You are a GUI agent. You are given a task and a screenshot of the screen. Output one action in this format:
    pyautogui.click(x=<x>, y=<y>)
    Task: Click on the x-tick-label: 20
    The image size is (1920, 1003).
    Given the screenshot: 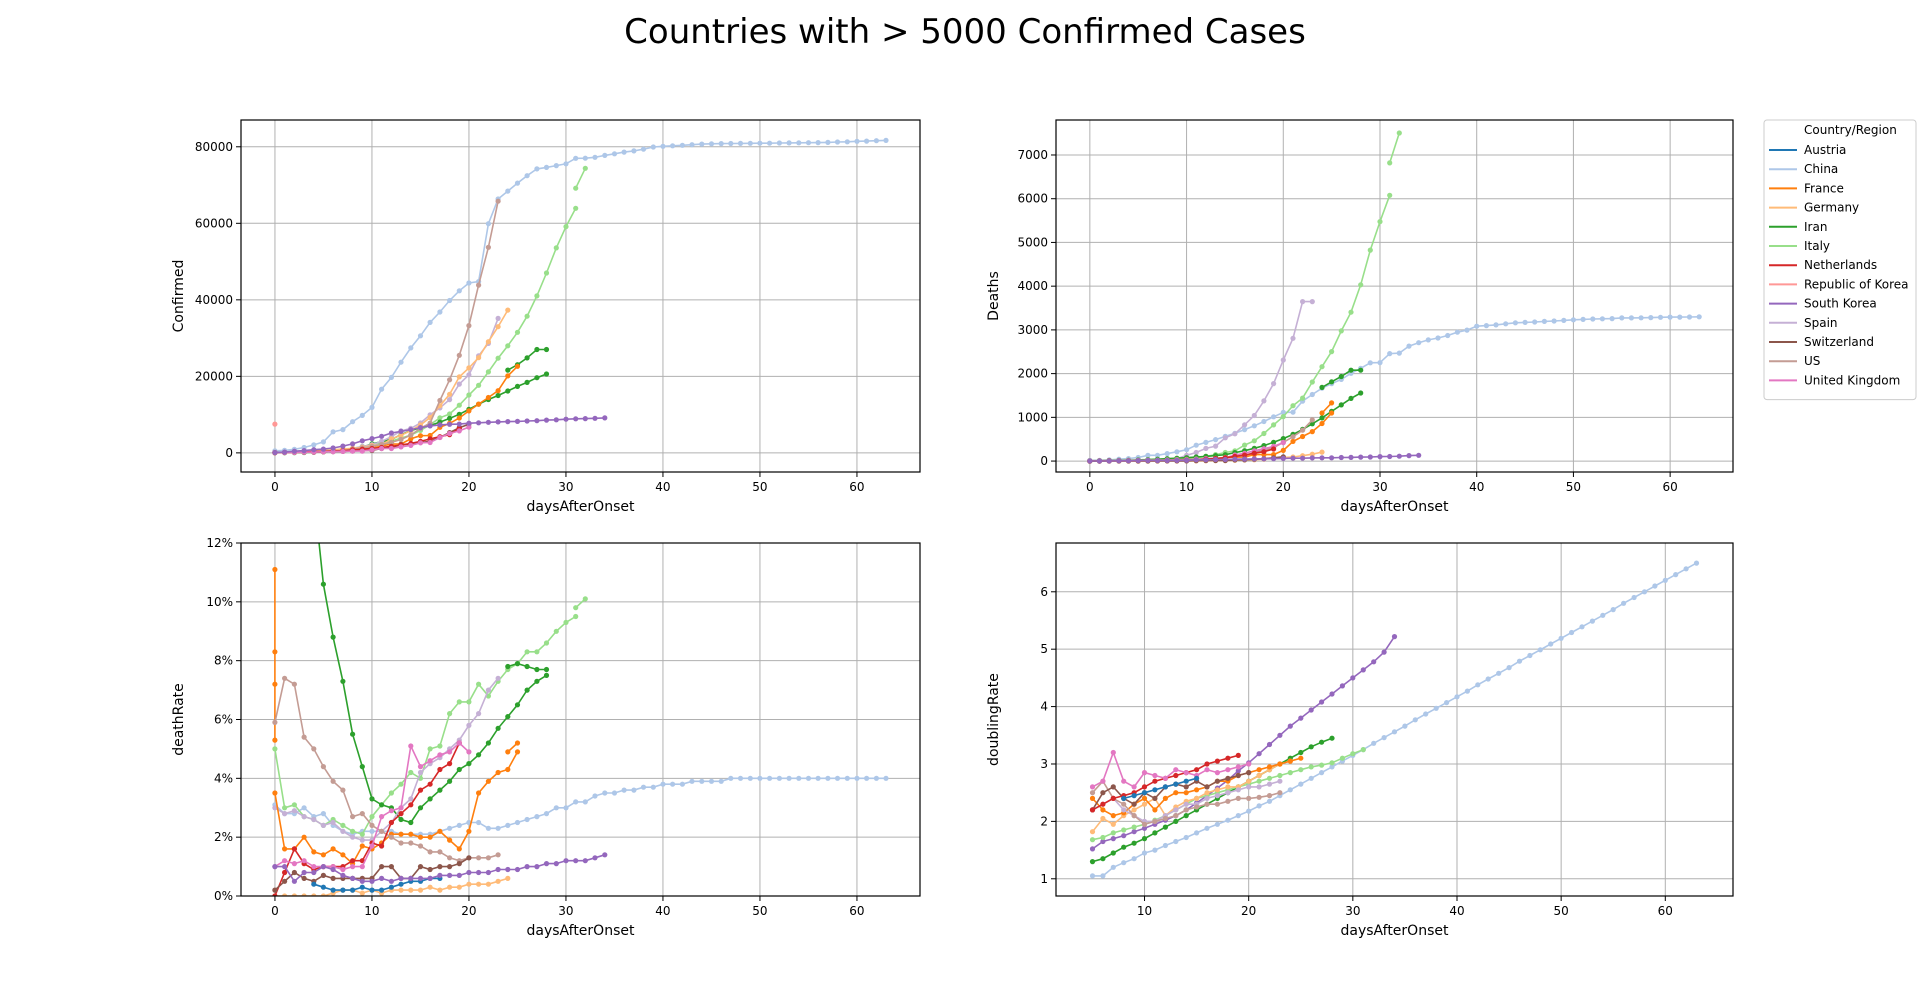 What is the action you would take?
    pyautogui.click(x=468, y=911)
    